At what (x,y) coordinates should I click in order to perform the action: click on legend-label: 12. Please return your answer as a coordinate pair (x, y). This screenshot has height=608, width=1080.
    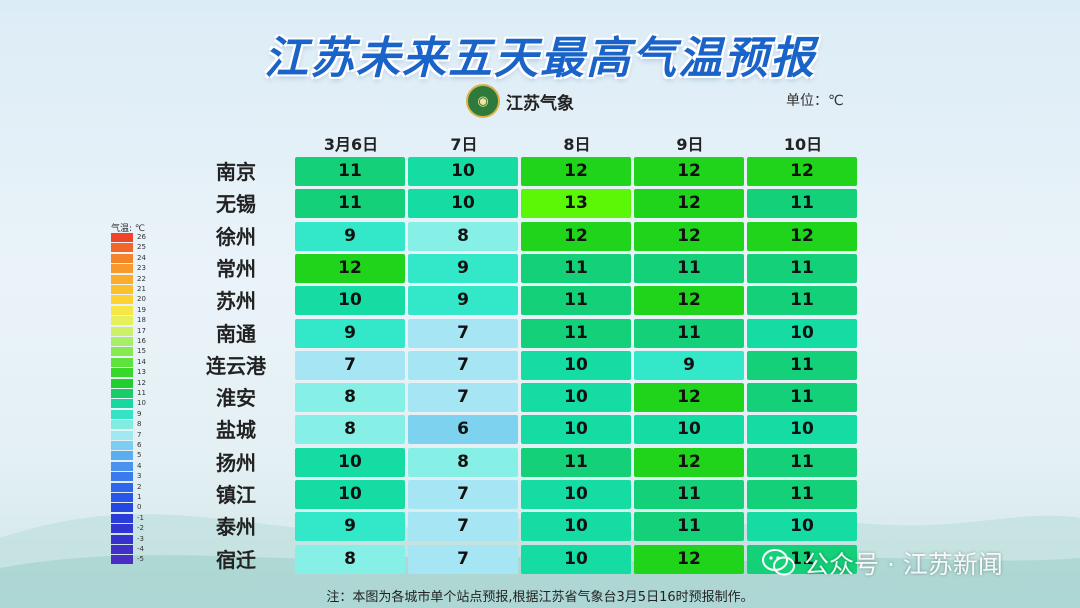
    Looking at the image, I should click on (141, 382).